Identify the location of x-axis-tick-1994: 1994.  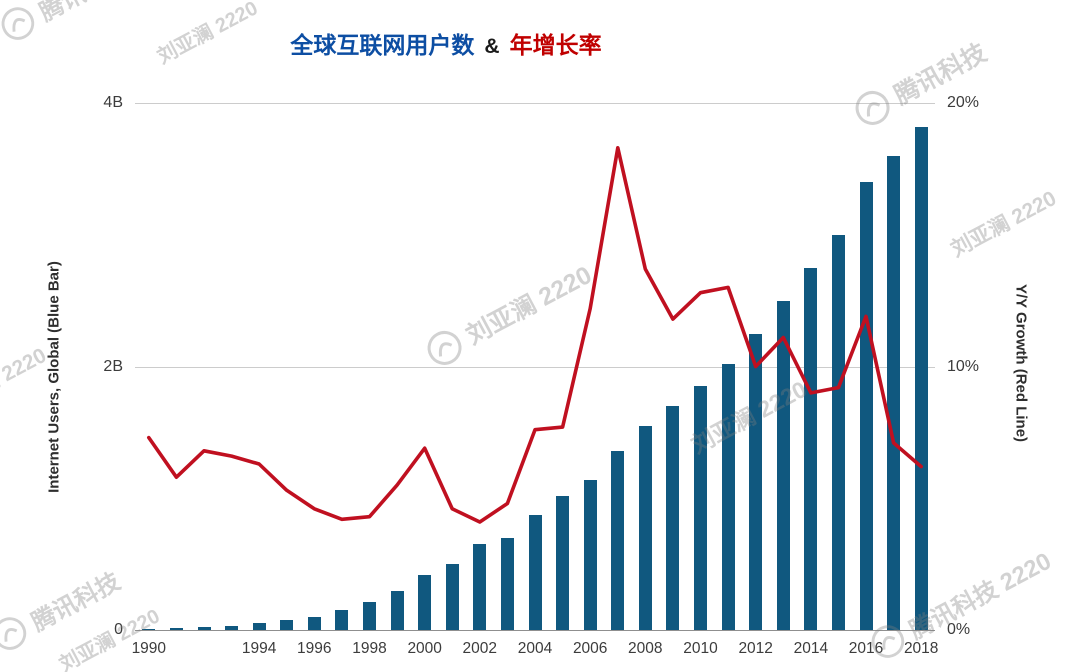
(259, 648).